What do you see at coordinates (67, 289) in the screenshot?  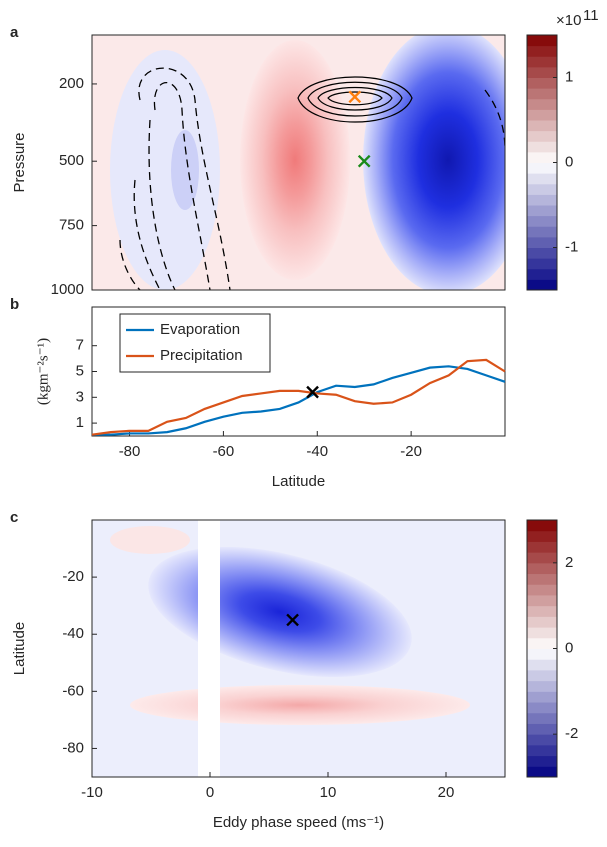 I see `y-tick-label: 1000` at bounding box center [67, 289].